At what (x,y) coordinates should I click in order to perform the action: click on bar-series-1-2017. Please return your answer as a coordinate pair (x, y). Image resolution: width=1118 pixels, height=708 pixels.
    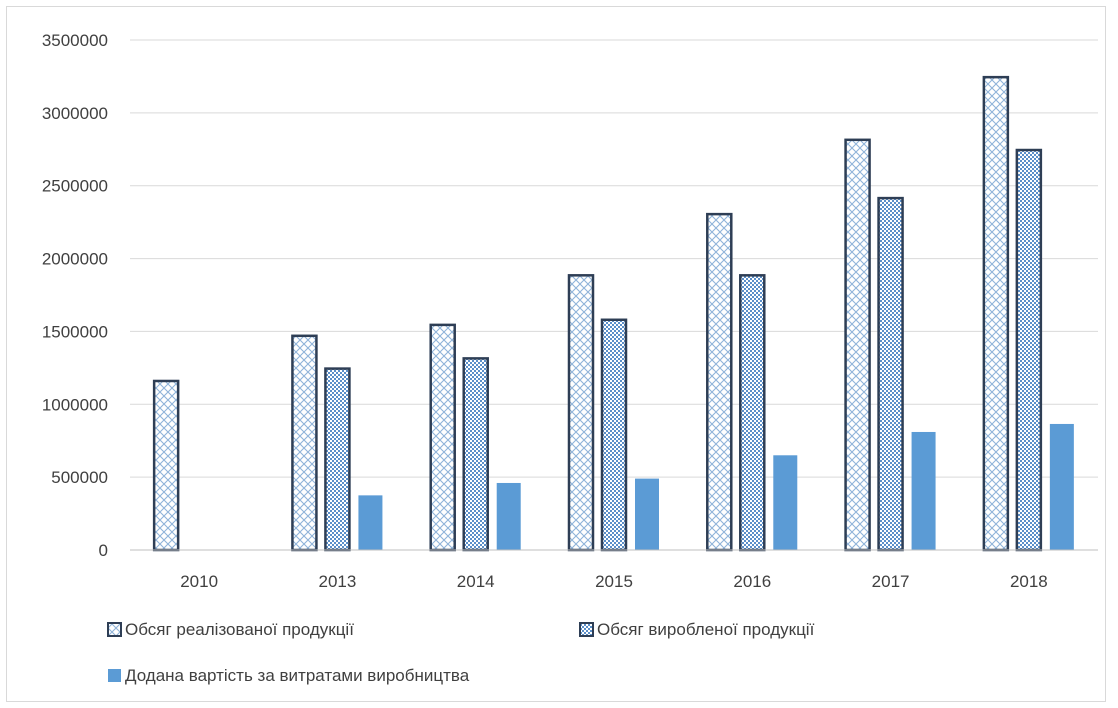
    Looking at the image, I should click on (857, 345).